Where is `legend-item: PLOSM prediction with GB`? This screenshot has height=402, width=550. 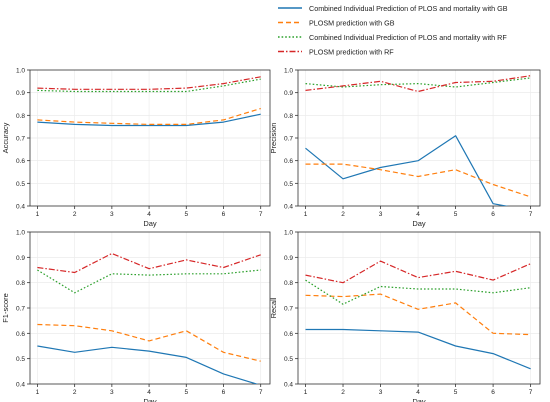 legend-item: PLOSM prediction with GB is located at coordinates (336, 23).